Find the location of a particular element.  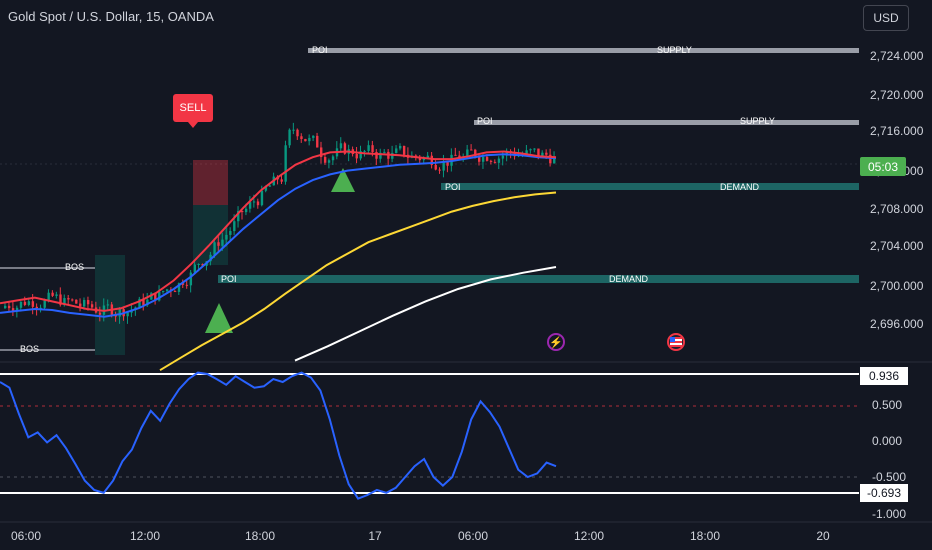

demand-zone is located at coordinates (650, 186).